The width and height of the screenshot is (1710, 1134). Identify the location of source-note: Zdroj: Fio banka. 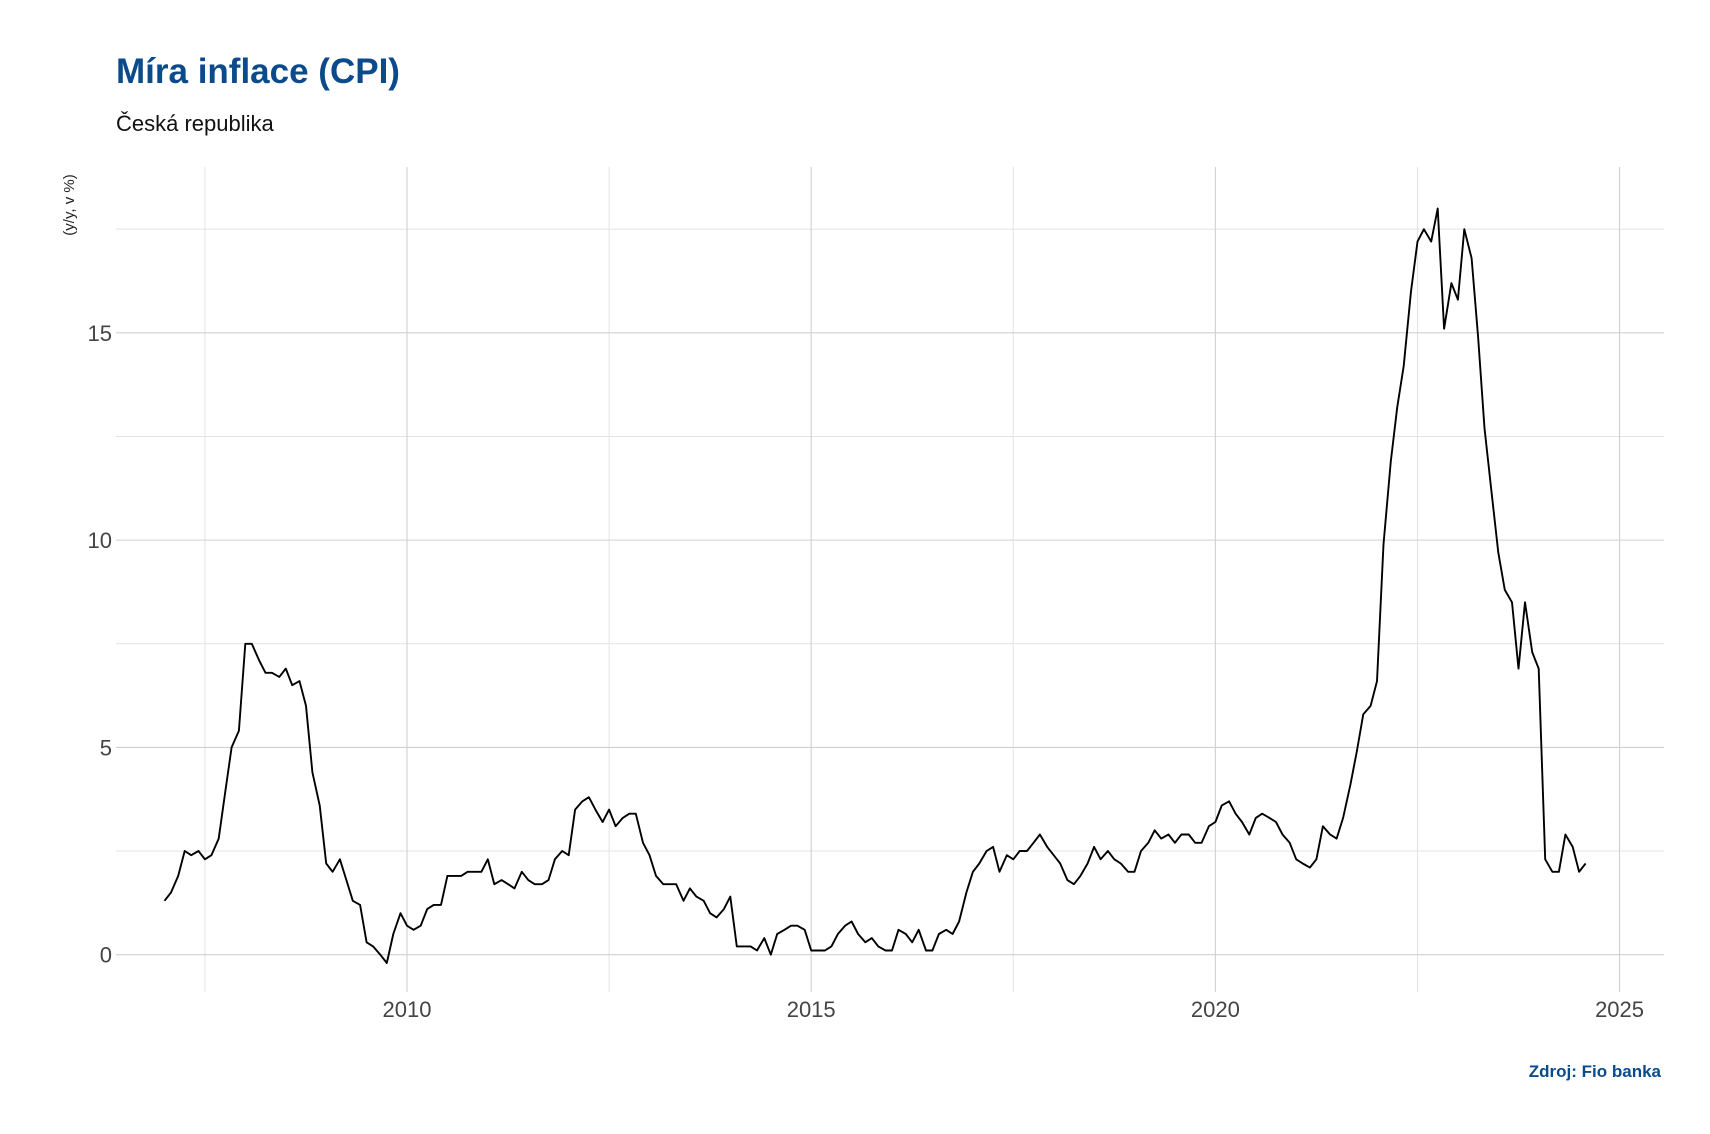
(1594, 1071).